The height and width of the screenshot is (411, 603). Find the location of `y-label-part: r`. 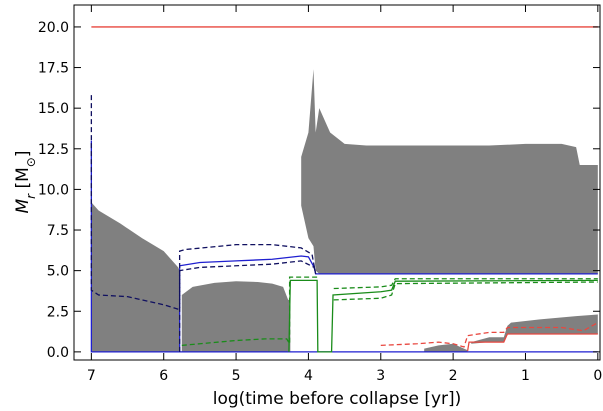

y-label-part: r is located at coordinates (31, 196).